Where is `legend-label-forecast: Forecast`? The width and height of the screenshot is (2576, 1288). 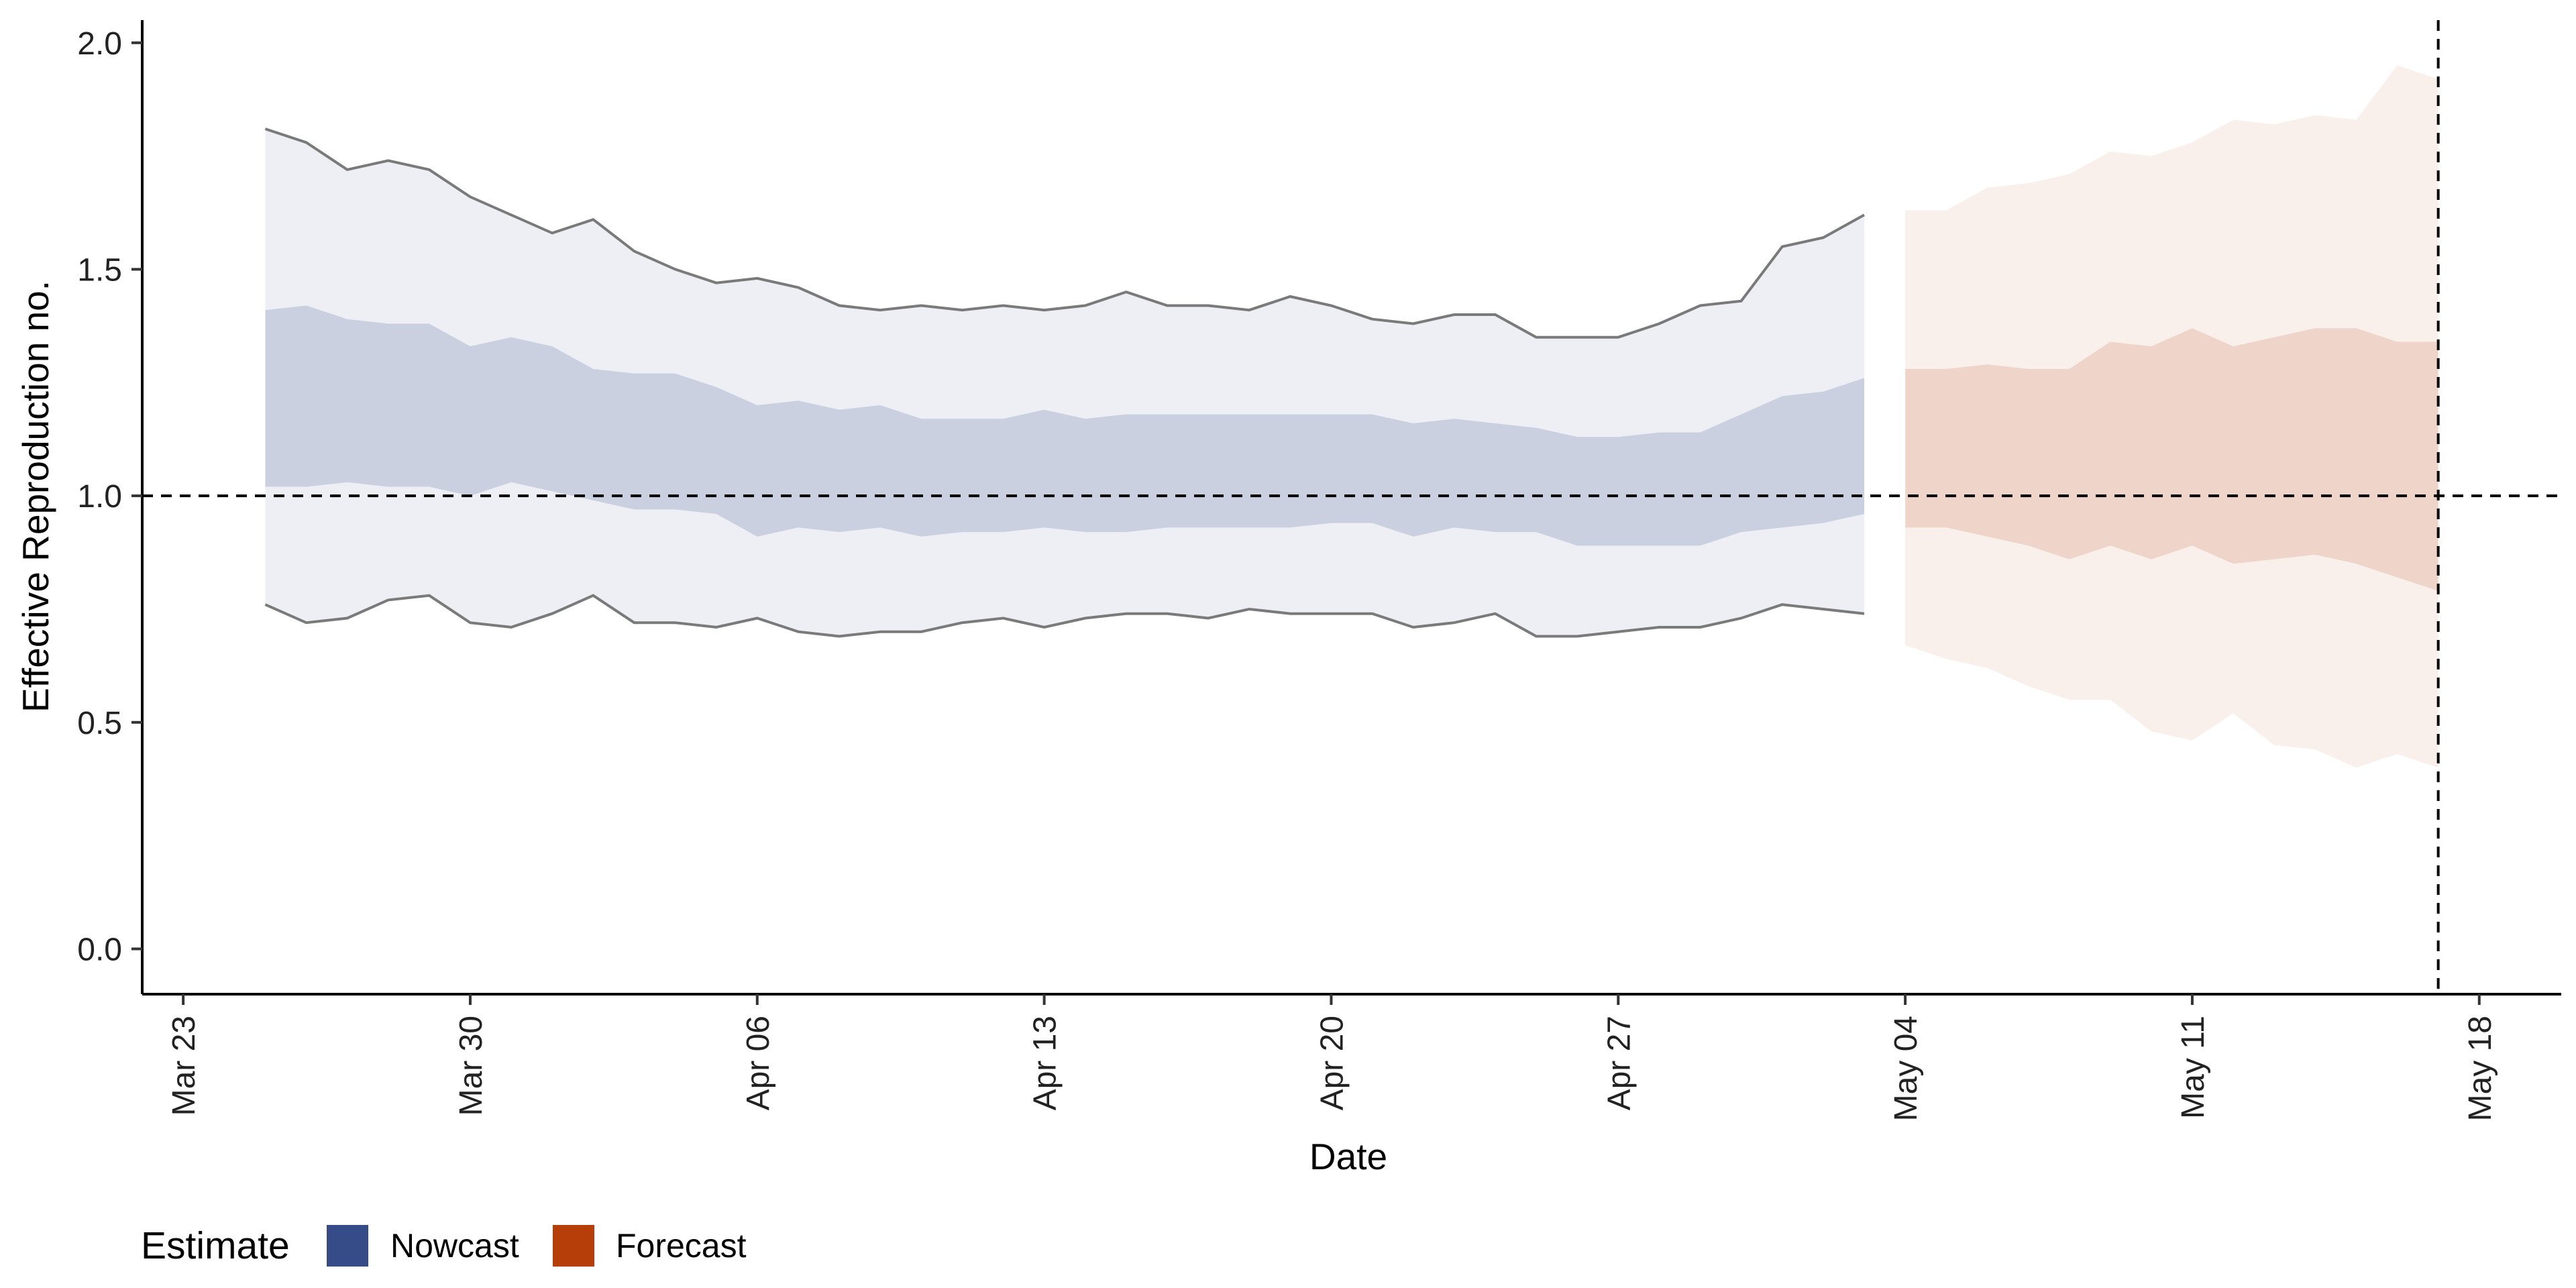 legend-label-forecast: Forecast is located at coordinates (681, 1246).